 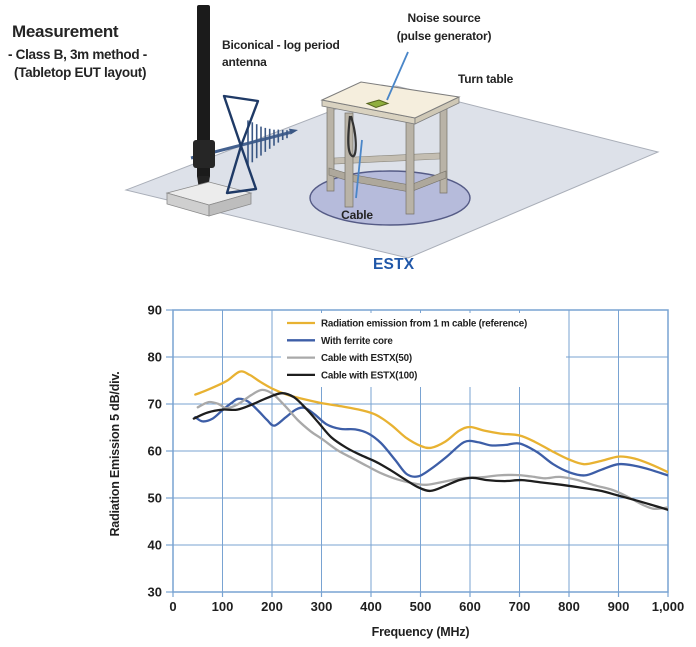 What do you see at coordinates (272, 606) in the screenshot?
I see `x-tick-label: 200` at bounding box center [272, 606].